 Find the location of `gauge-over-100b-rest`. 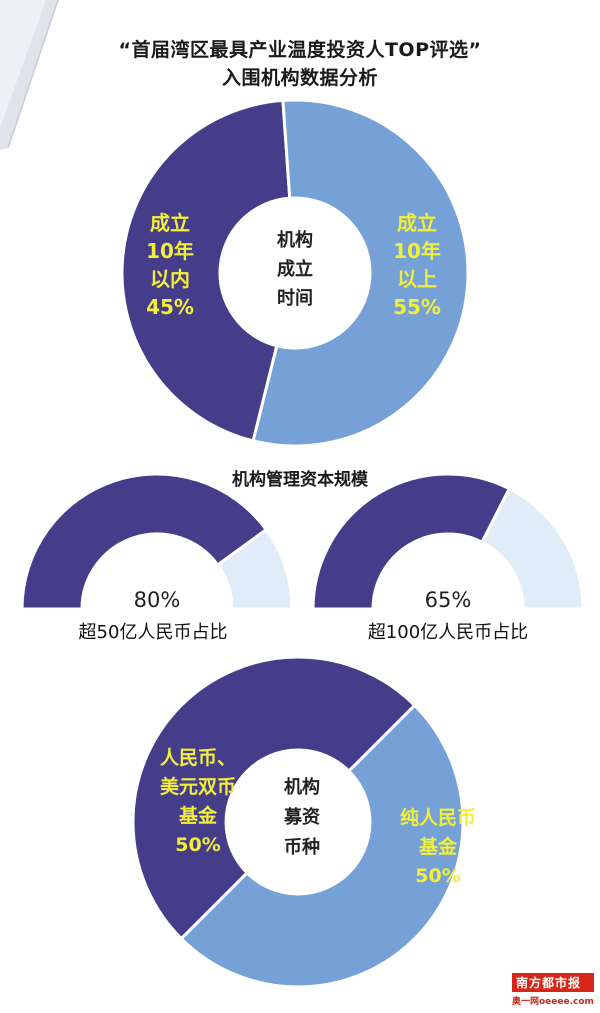

gauge-over-100b-rest is located at coordinates (532, 548).